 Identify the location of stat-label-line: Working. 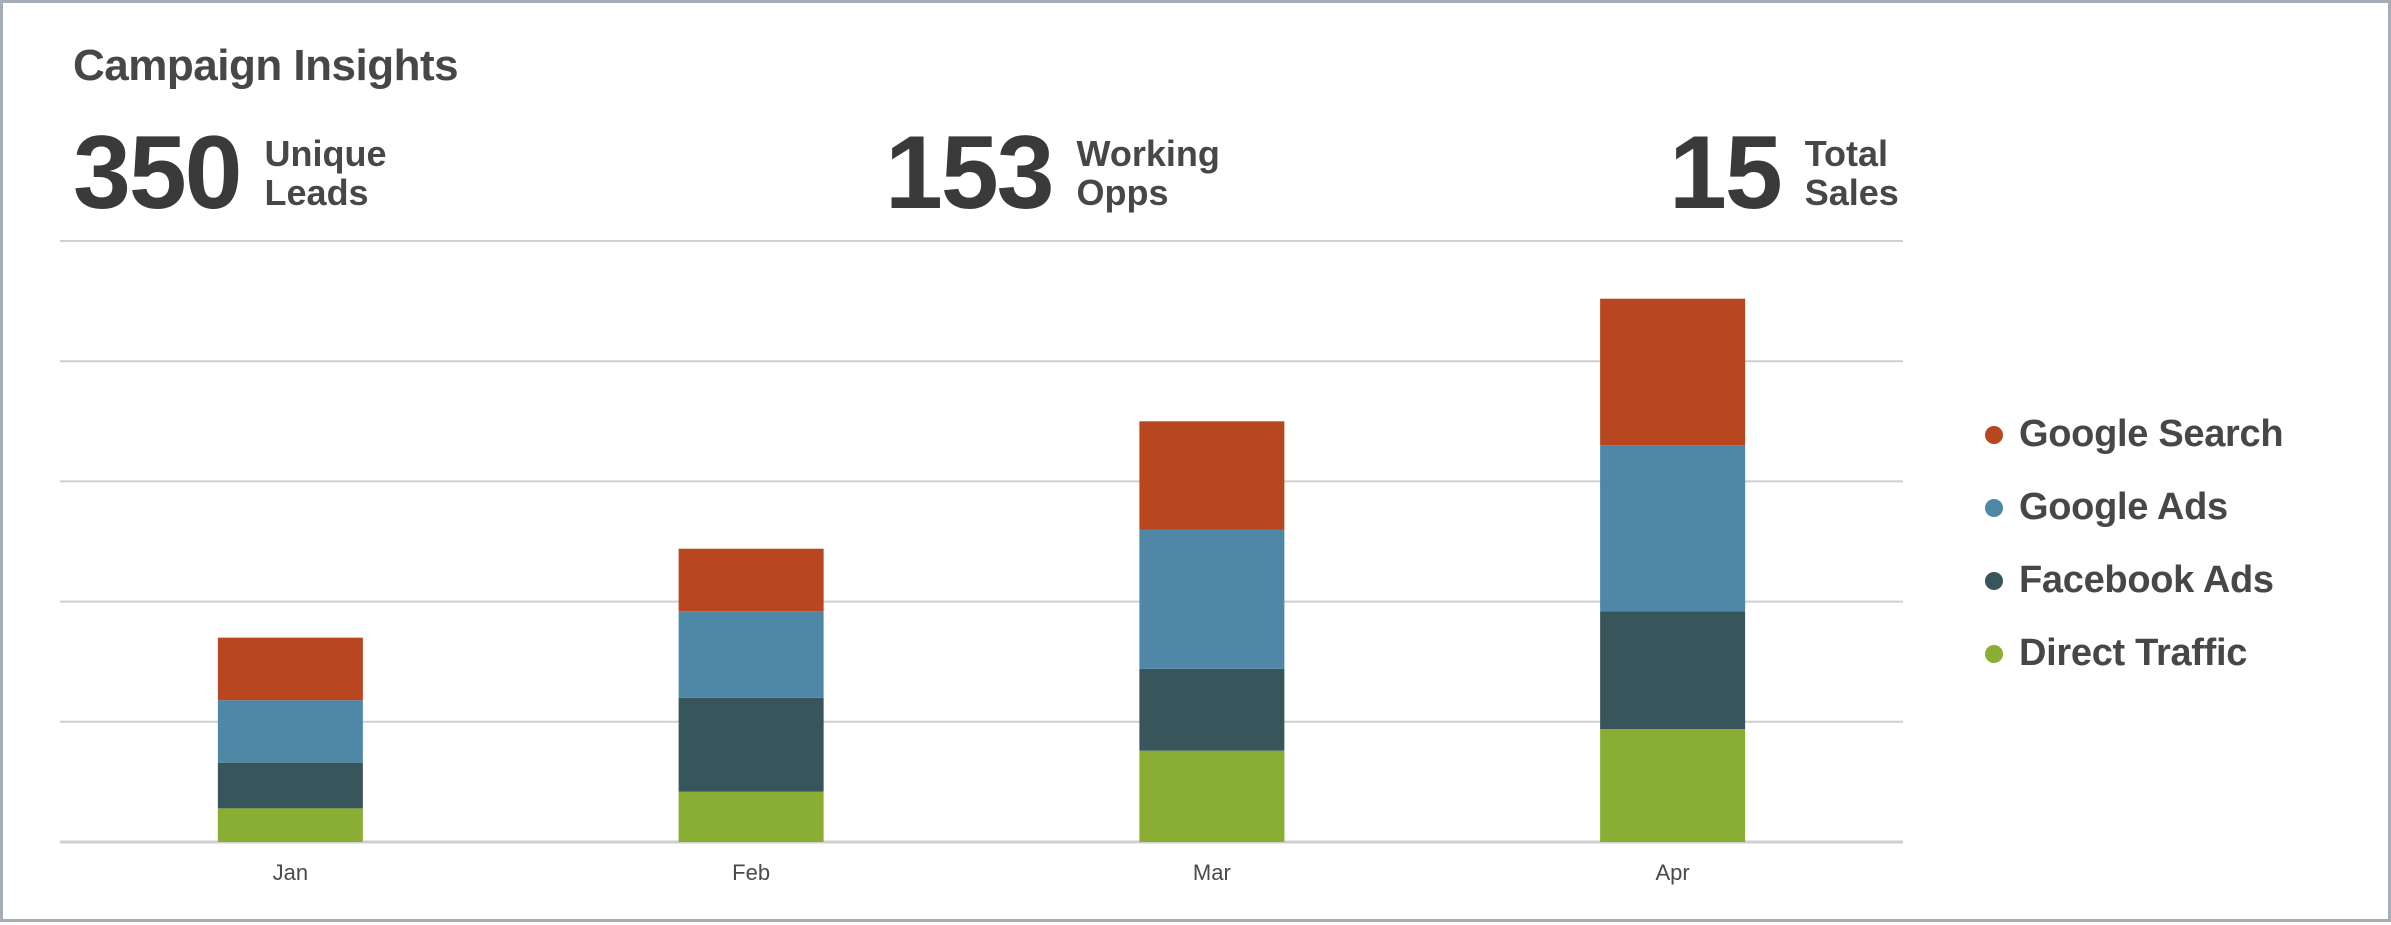
(1148, 153).